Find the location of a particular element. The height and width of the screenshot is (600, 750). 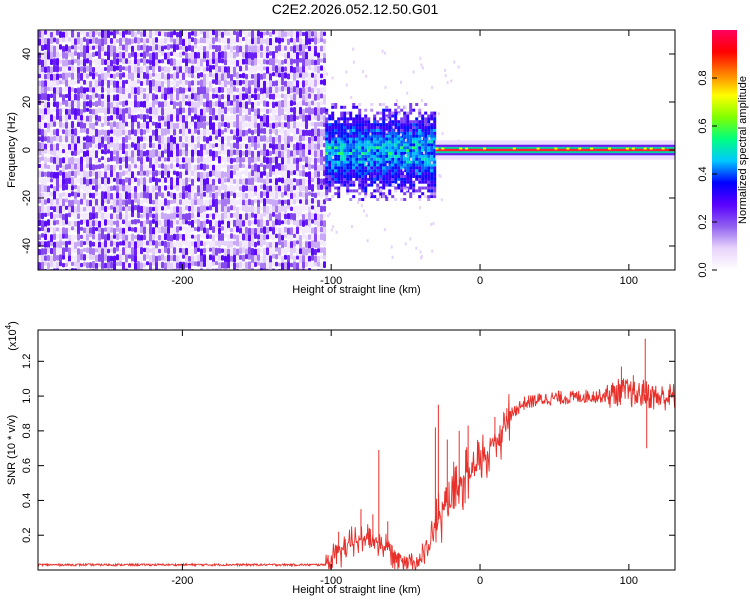

y-tick-label: 0.6 is located at coordinates (27, 465).